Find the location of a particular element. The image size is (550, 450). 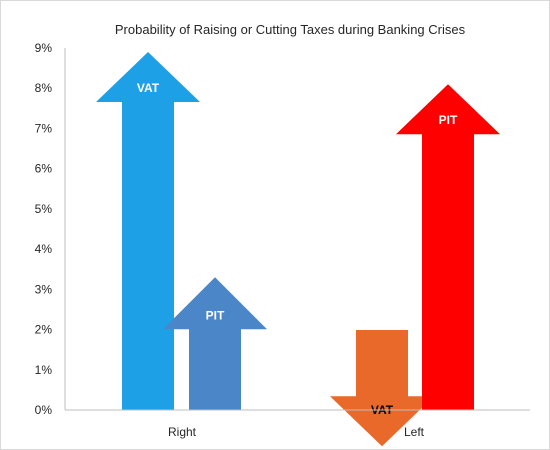

arrow-left-pit is located at coordinates (448, 247).